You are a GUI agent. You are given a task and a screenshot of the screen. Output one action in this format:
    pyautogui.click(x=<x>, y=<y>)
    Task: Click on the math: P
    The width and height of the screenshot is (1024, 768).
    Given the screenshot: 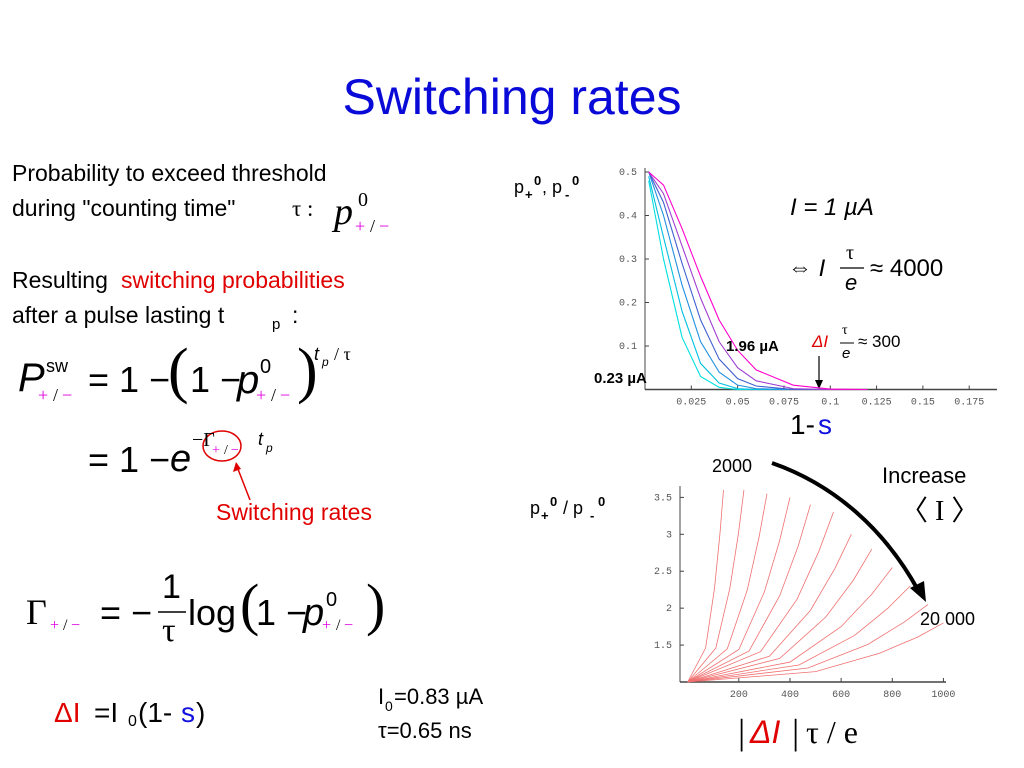 What is the action you would take?
    pyautogui.click(x=31, y=378)
    